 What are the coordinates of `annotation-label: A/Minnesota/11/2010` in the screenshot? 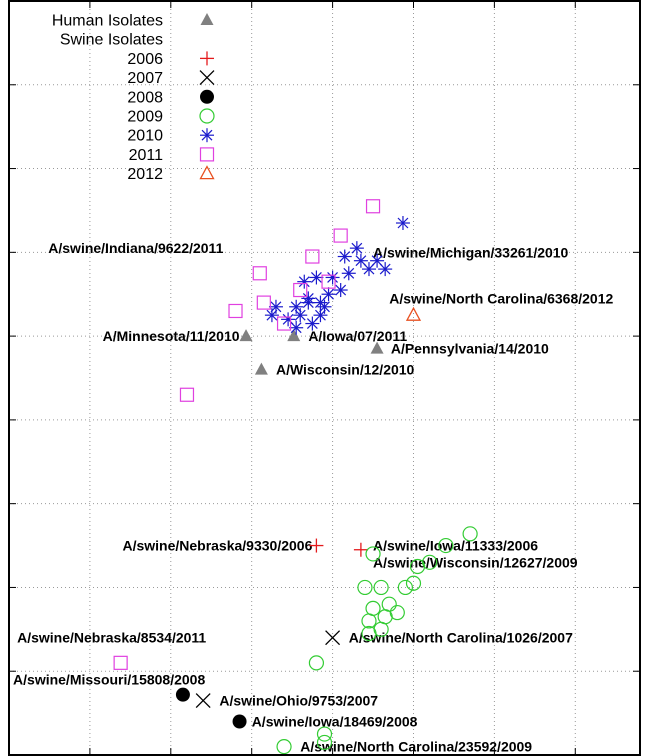 It's located at (171, 336).